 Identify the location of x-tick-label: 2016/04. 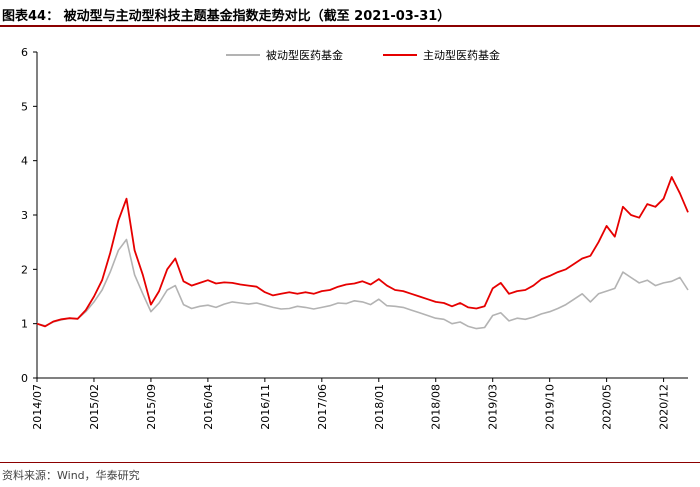
(208, 407).